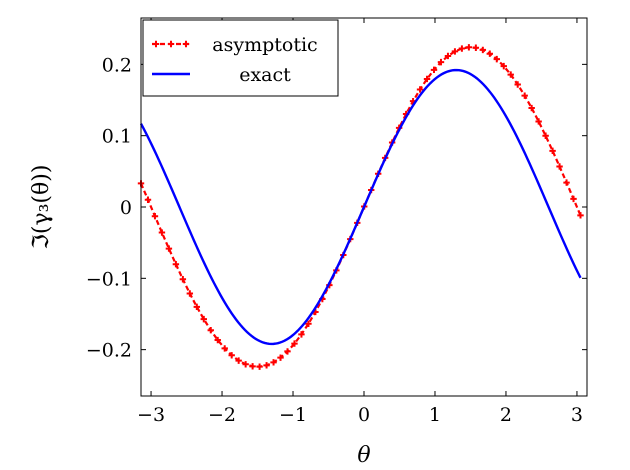 This screenshot has width=630, height=470. Describe the element at coordinates (222, 415) in the screenshot. I see `x-tick-label: −2` at that location.